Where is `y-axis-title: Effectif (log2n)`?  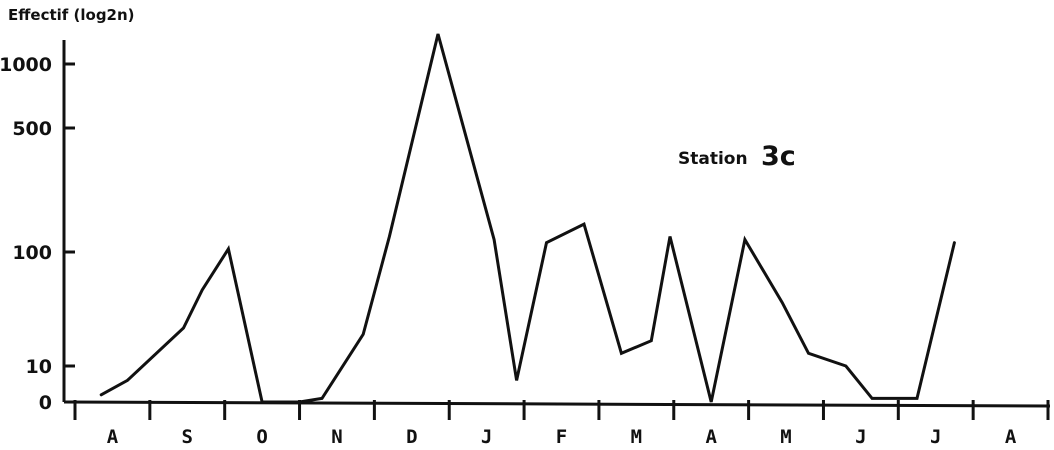 y-axis-title: Effectif (log2n) is located at coordinates (71, 15).